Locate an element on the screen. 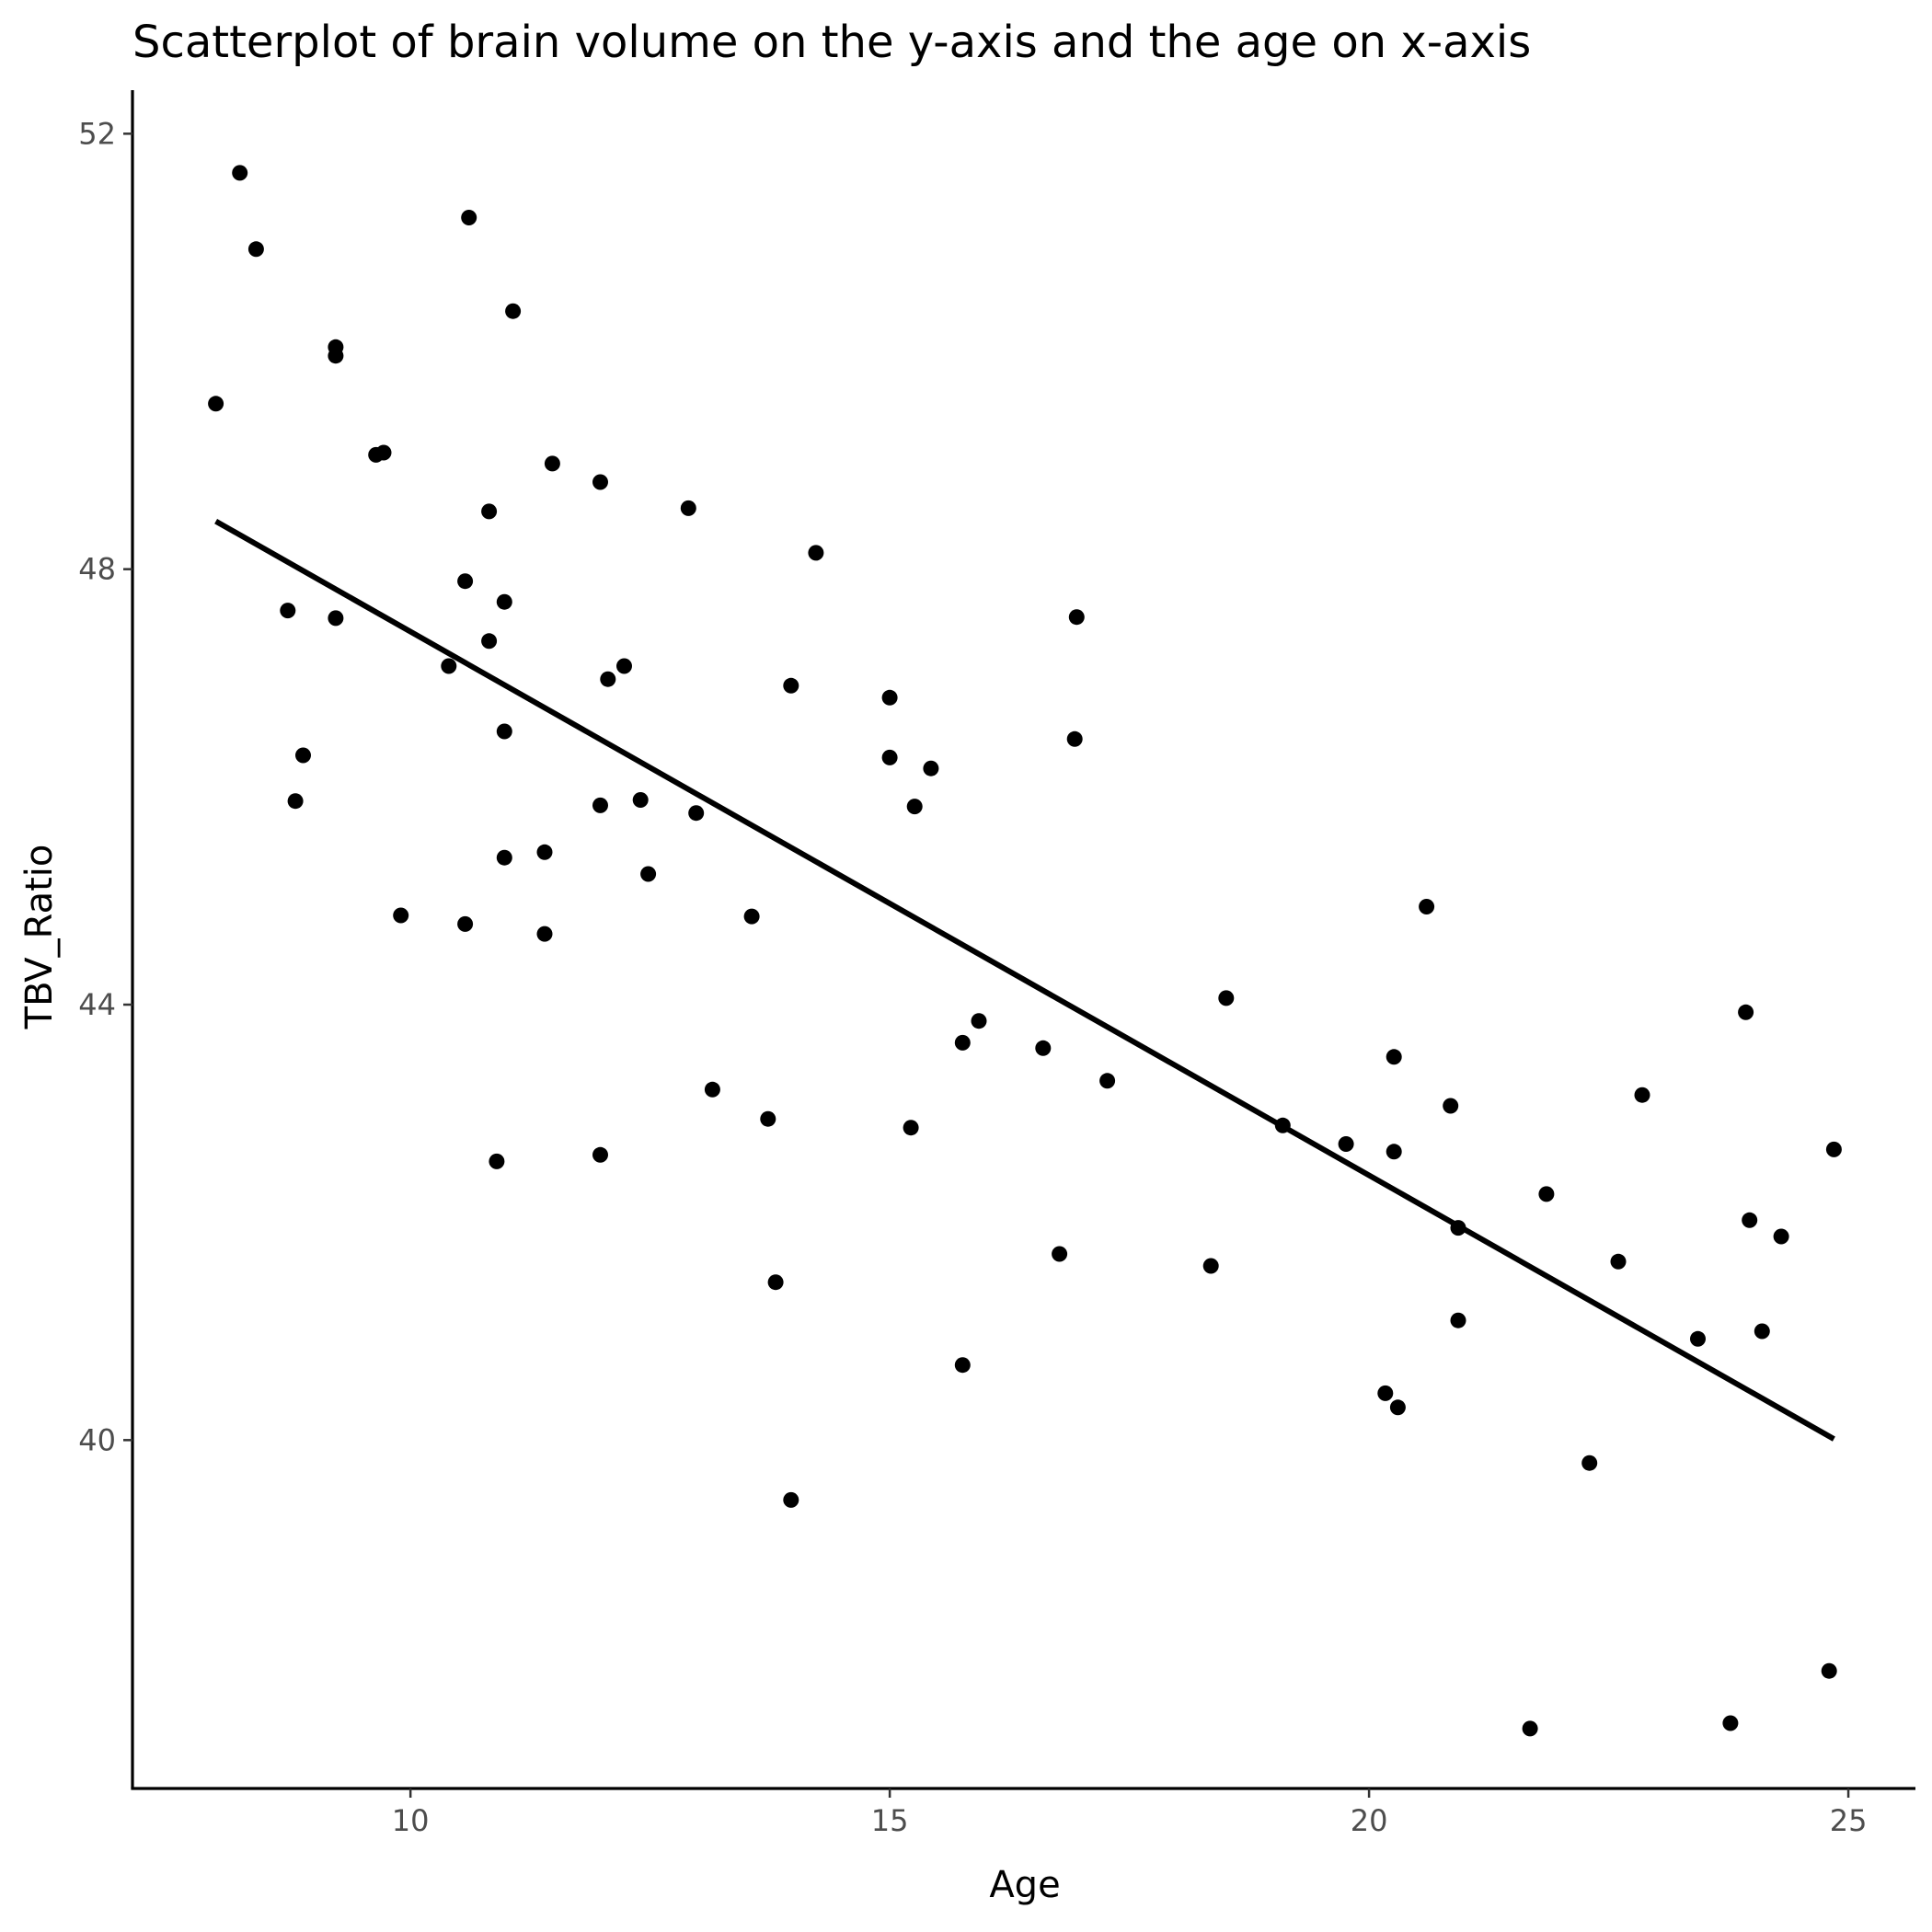 This screenshot has width=1932, height=1932. x-tick-label: 15 is located at coordinates (890, 1820).